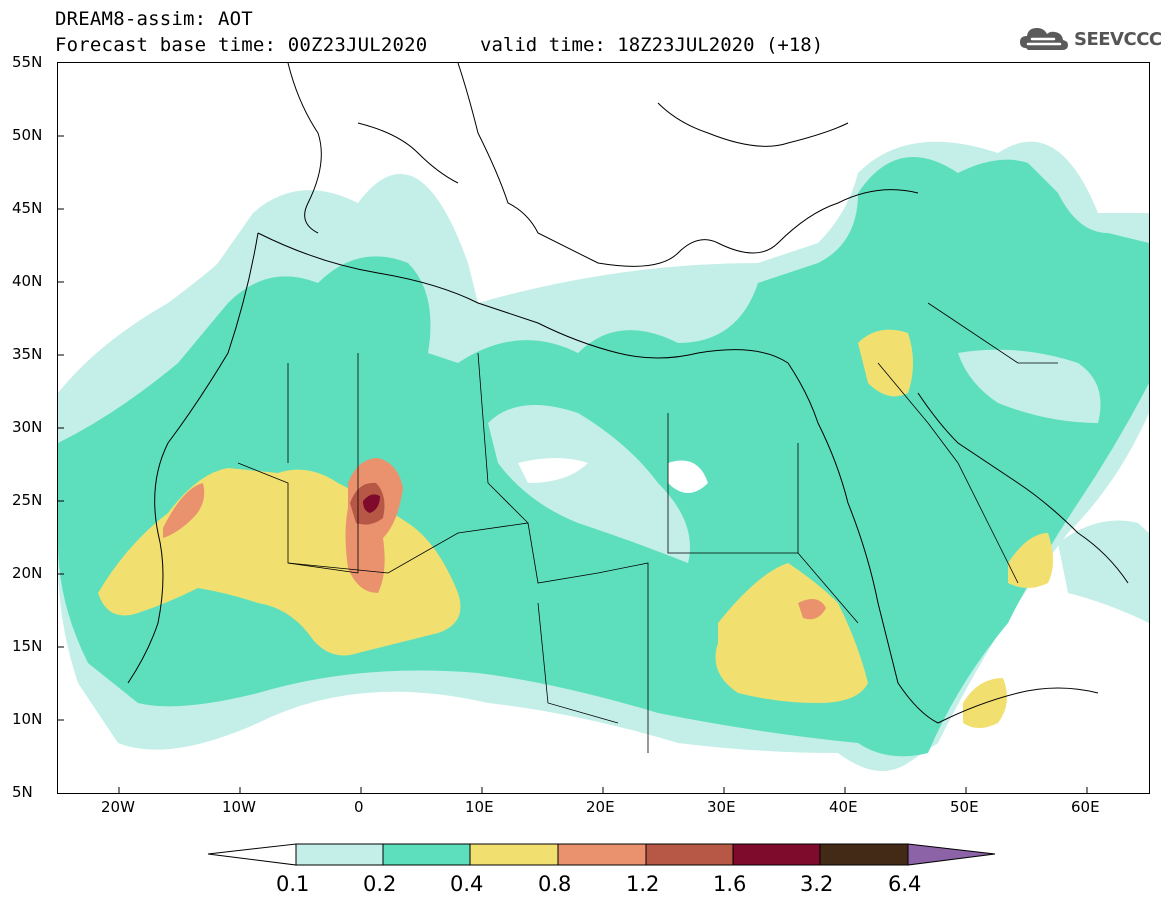 The image size is (1165, 905). Describe the element at coordinates (27, 500) in the screenshot. I see `lat-label-25n: 25N` at that location.